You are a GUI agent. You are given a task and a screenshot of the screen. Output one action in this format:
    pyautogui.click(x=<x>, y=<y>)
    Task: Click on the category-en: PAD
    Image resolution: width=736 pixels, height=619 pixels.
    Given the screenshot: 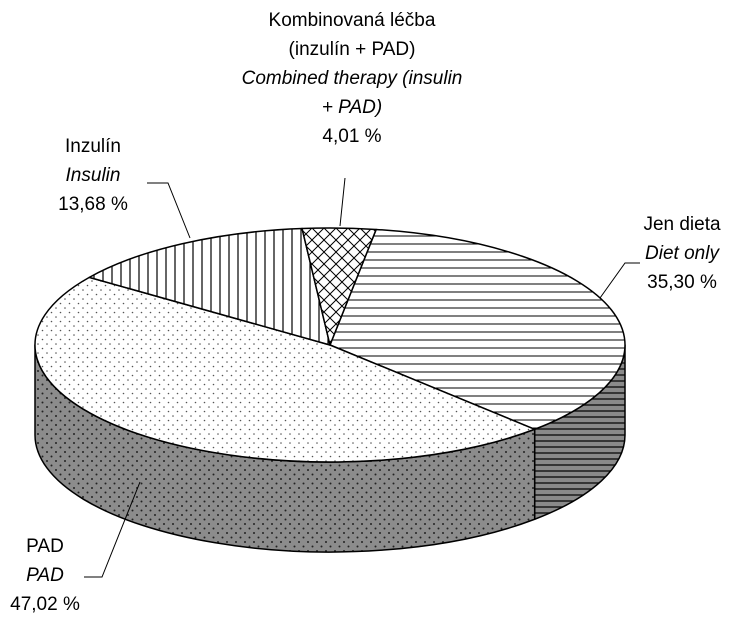 What is the action you would take?
    pyautogui.click(x=45, y=575)
    